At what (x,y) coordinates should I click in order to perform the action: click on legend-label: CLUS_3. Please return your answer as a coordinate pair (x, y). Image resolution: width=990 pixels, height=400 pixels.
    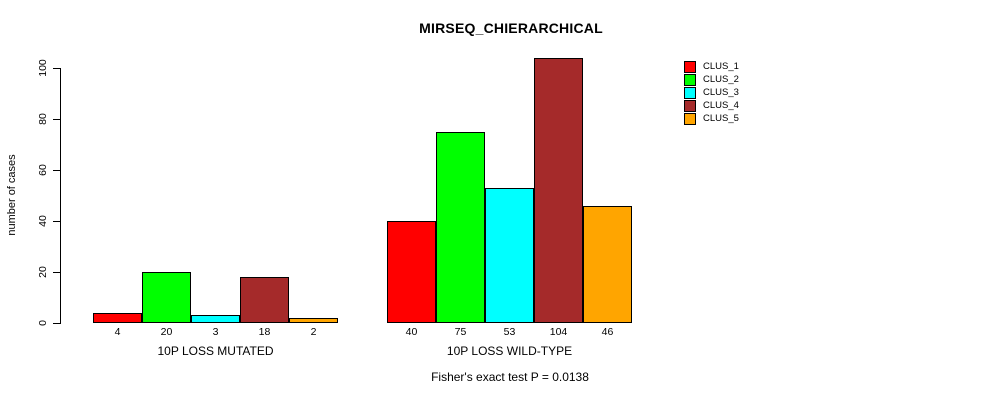
    Looking at the image, I should click on (721, 92).